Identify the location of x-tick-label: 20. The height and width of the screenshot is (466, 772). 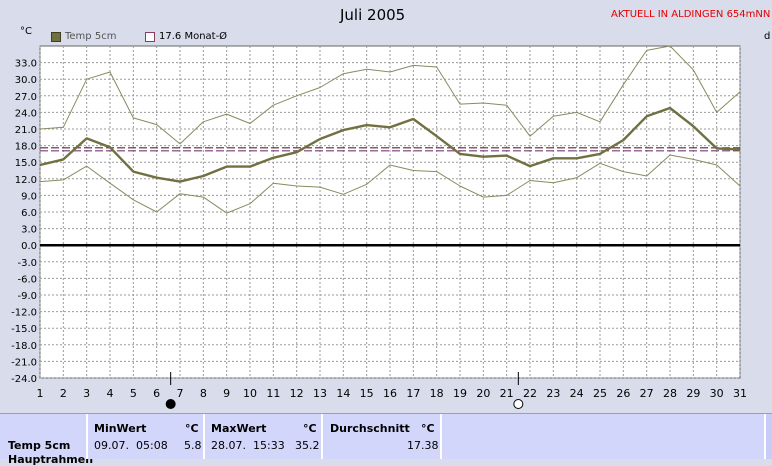
(483, 393).